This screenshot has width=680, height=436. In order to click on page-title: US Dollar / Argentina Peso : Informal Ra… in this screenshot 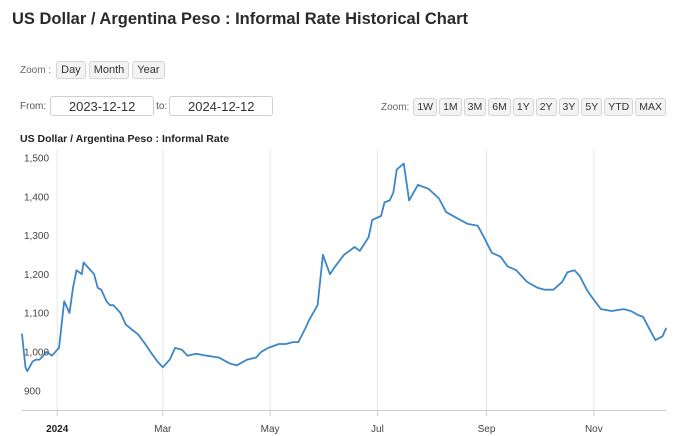, I will do `click(240, 19)`.